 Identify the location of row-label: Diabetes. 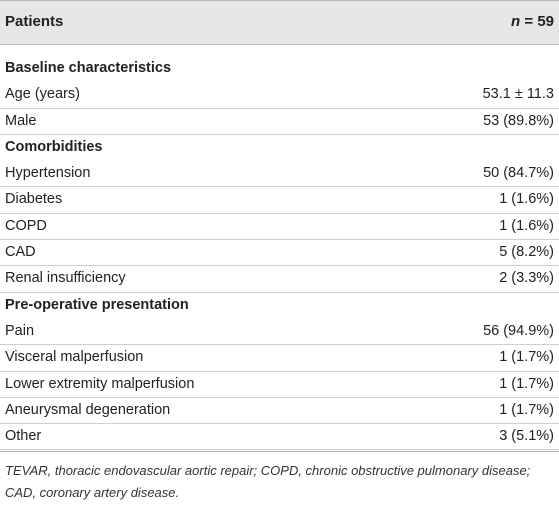
(34, 199).